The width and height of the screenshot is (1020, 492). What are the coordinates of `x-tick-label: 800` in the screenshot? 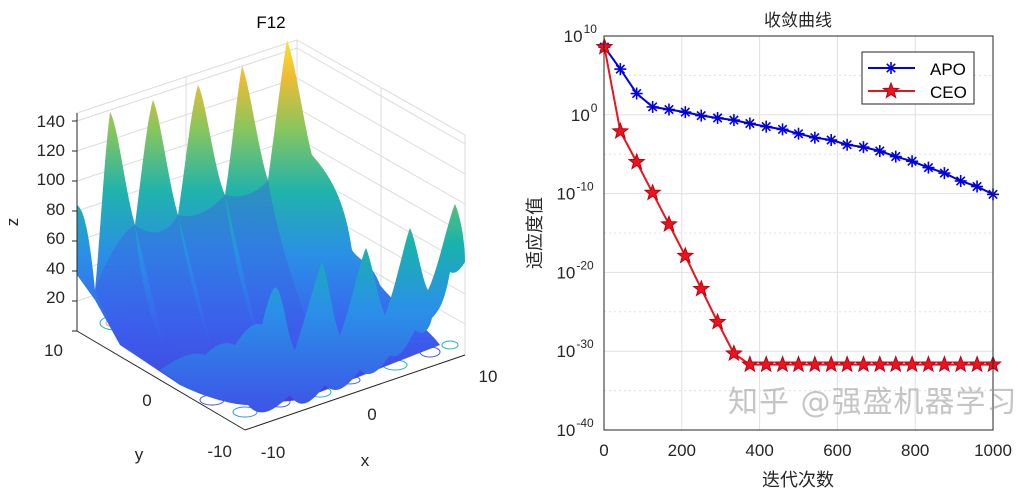 It's located at (915, 450).